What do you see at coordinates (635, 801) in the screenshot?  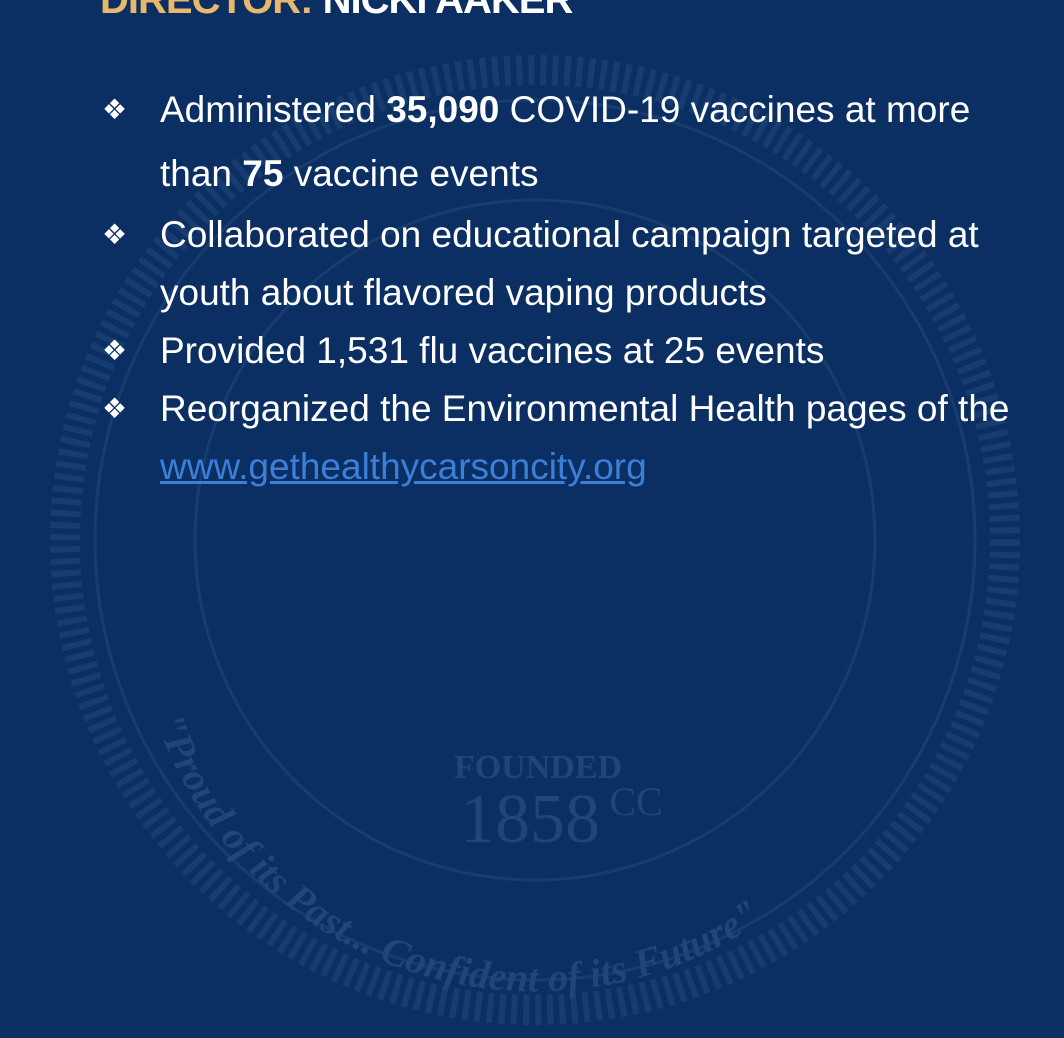 I see `seal-initials: CC` at bounding box center [635, 801].